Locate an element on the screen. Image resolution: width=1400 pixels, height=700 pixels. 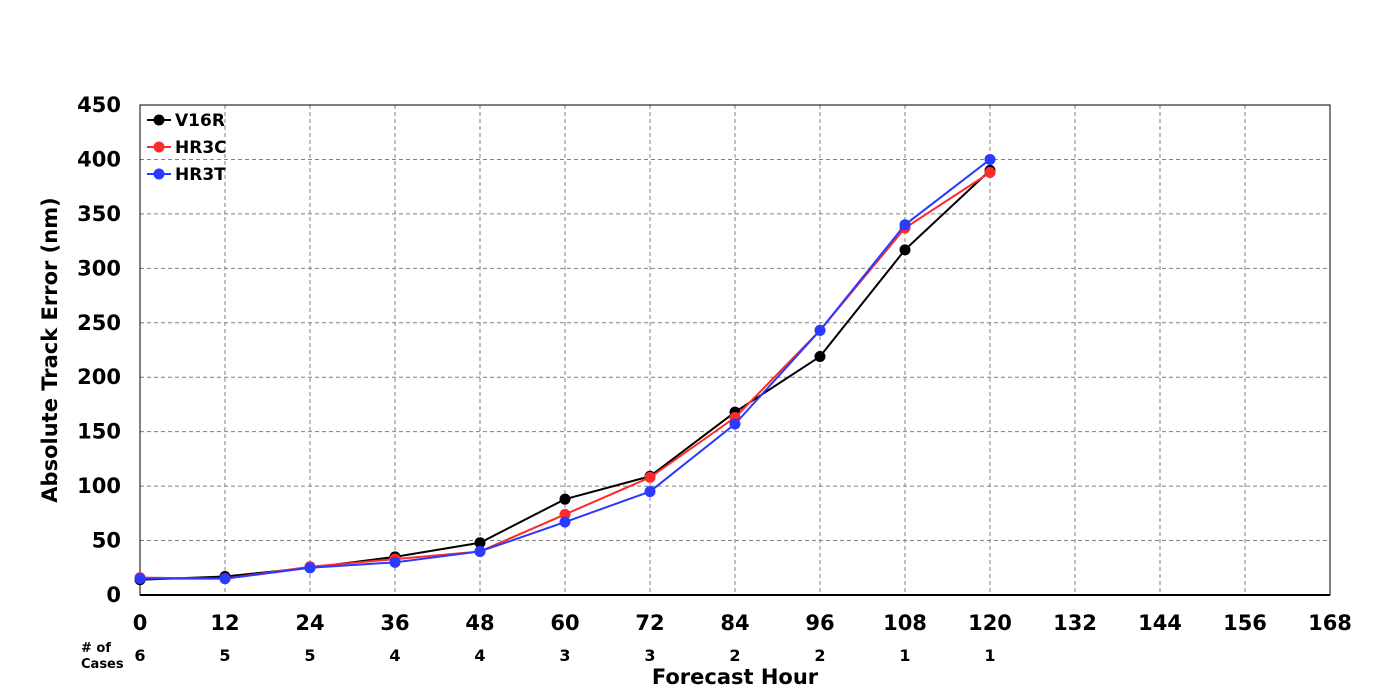
case-counts: 6 5 5 4 4 3 3 2 2 1 1 is located at coordinates (564, 655).